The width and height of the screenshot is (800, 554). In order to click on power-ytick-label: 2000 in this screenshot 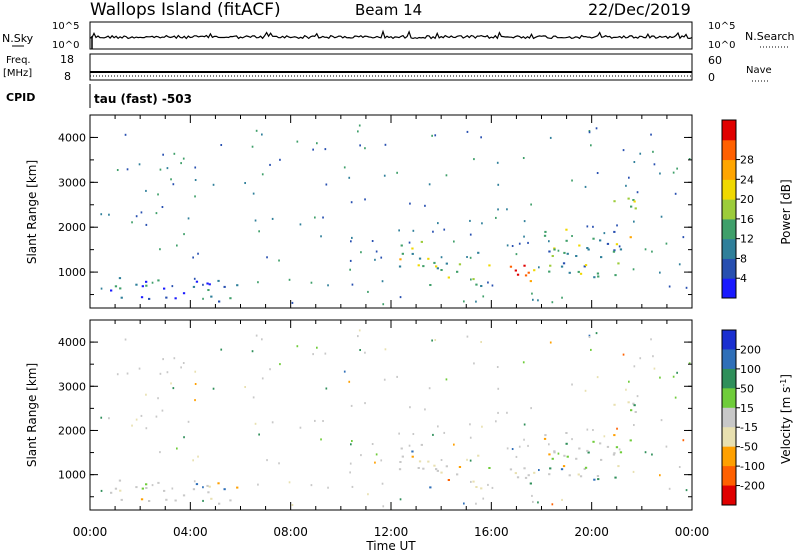, I will do `click(72, 227)`.